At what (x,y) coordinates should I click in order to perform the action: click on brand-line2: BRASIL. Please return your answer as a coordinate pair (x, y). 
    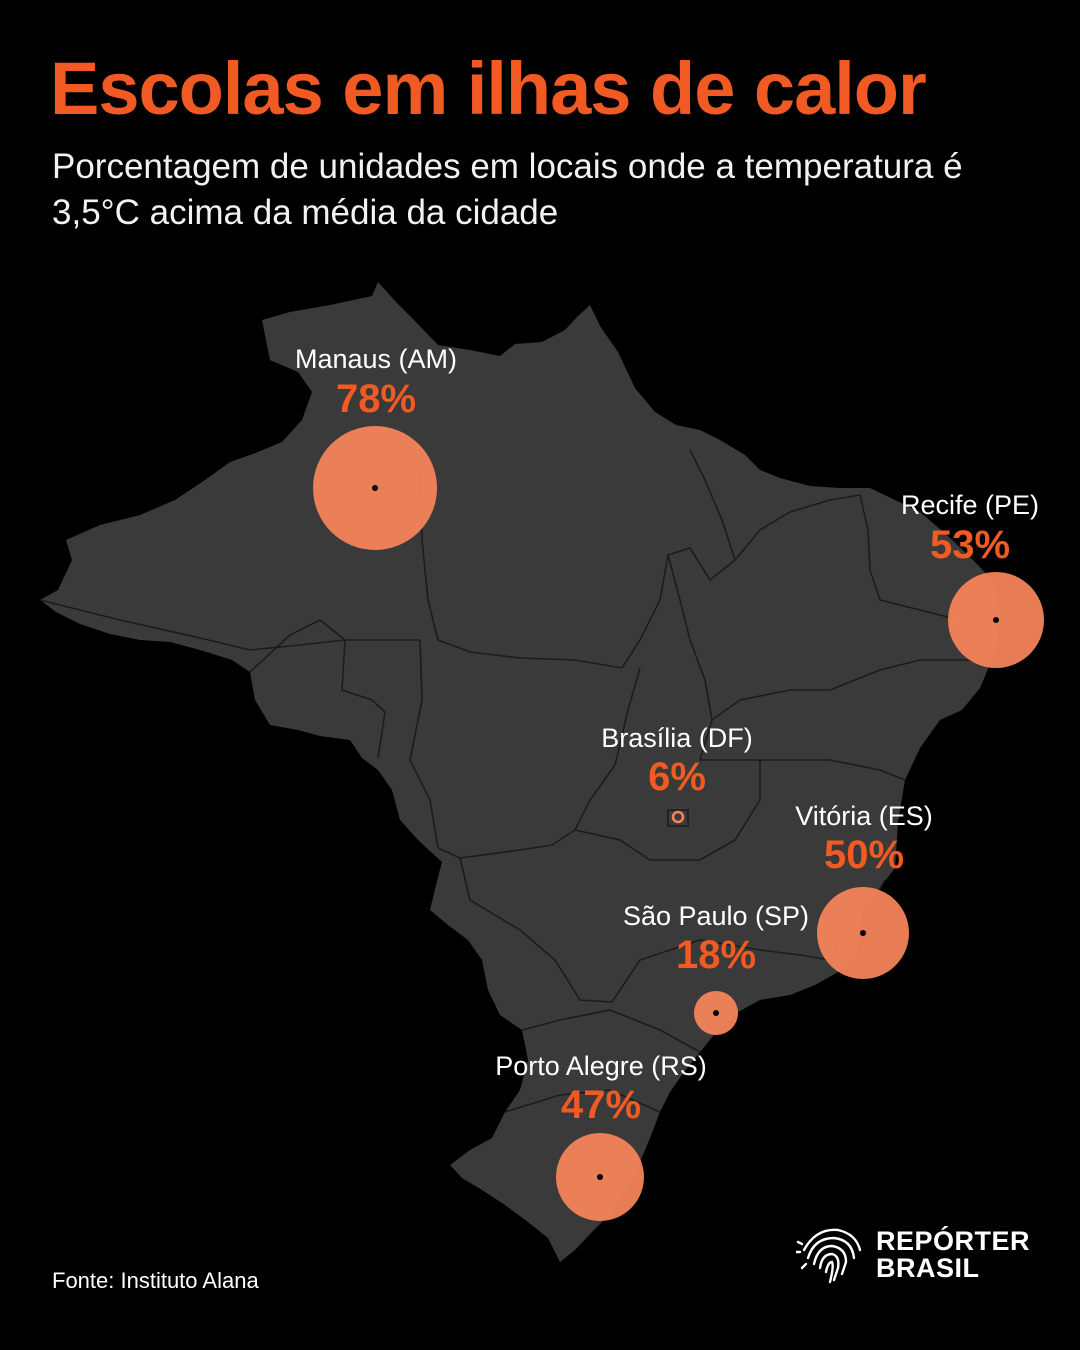
    Looking at the image, I should click on (928, 1268).